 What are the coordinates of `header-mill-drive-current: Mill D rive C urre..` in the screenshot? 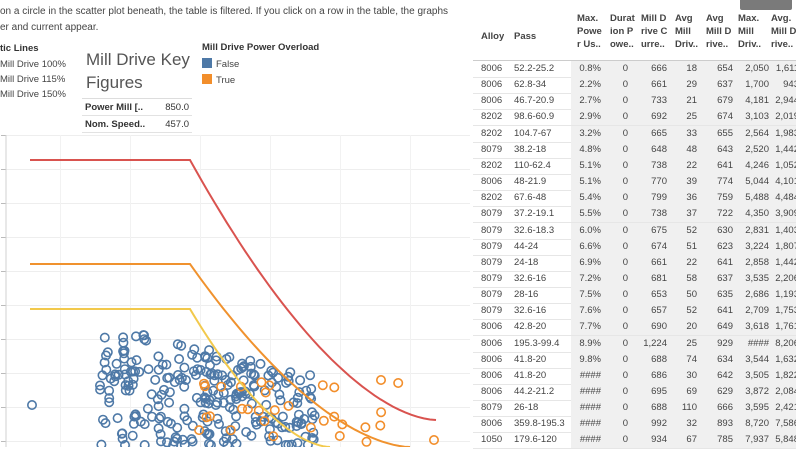 It's located at (654, 31).